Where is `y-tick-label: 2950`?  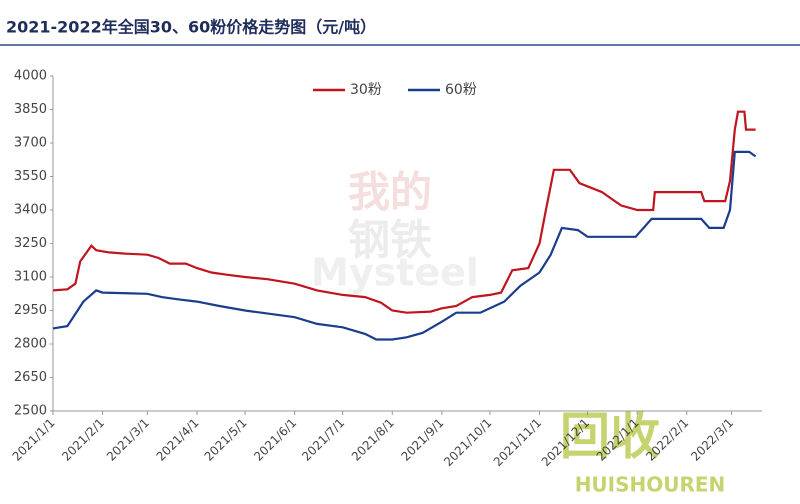
y-tick-label: 2950 is located at coordinates (30, 310).